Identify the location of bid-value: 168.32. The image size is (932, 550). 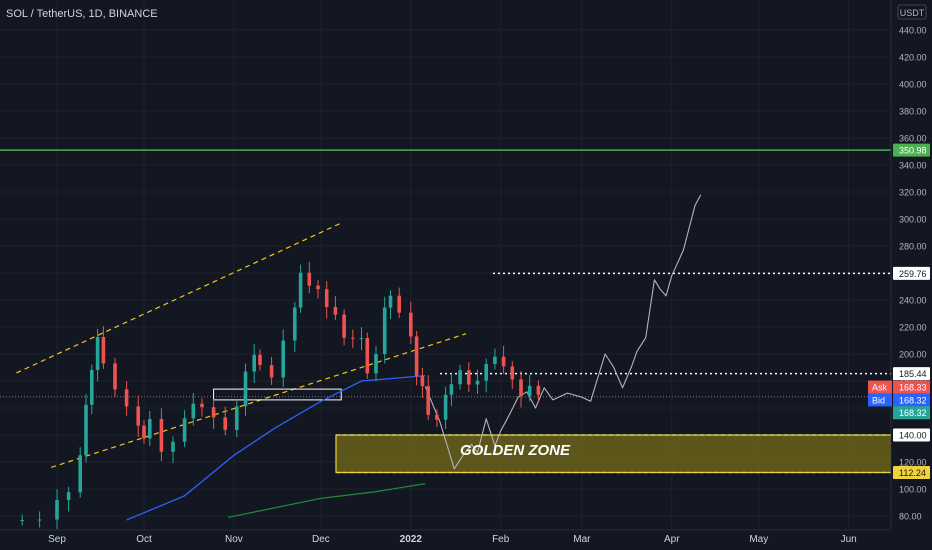
(913, 400).